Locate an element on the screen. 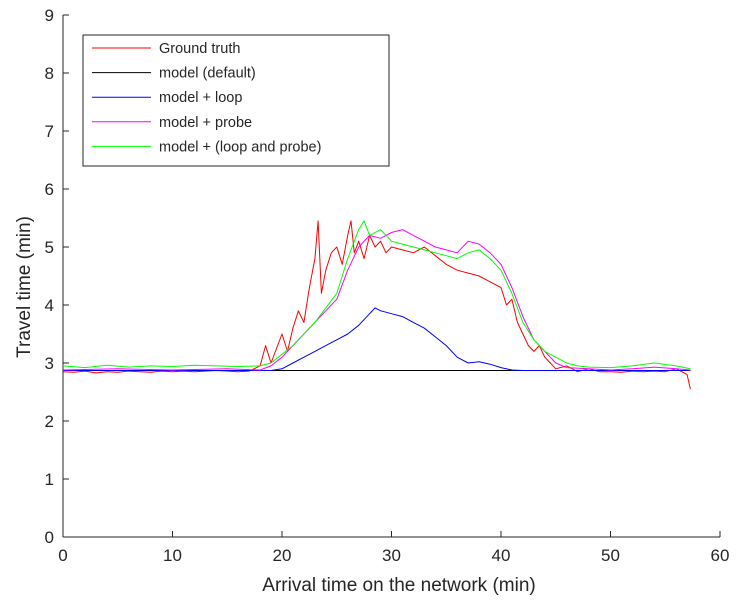 The height and width of the screenshot is (610, 740). legend-label: Ground truth is located at coordinates (199, 49).